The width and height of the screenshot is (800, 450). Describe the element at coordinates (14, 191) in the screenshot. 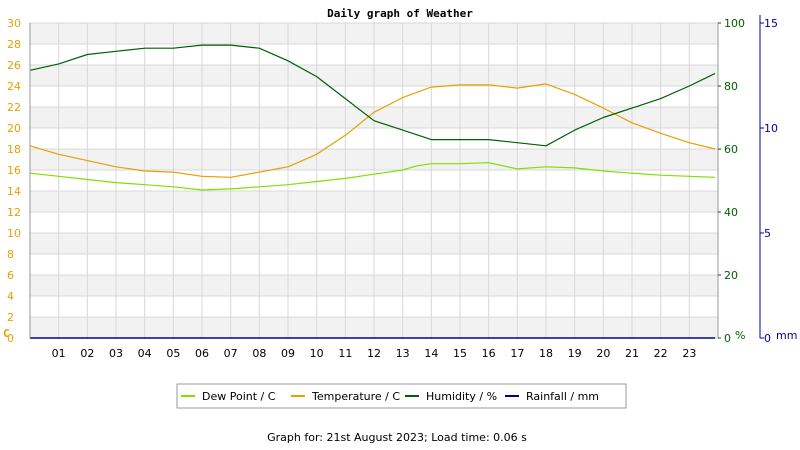

I see `left-tick-label: 14` at that location.